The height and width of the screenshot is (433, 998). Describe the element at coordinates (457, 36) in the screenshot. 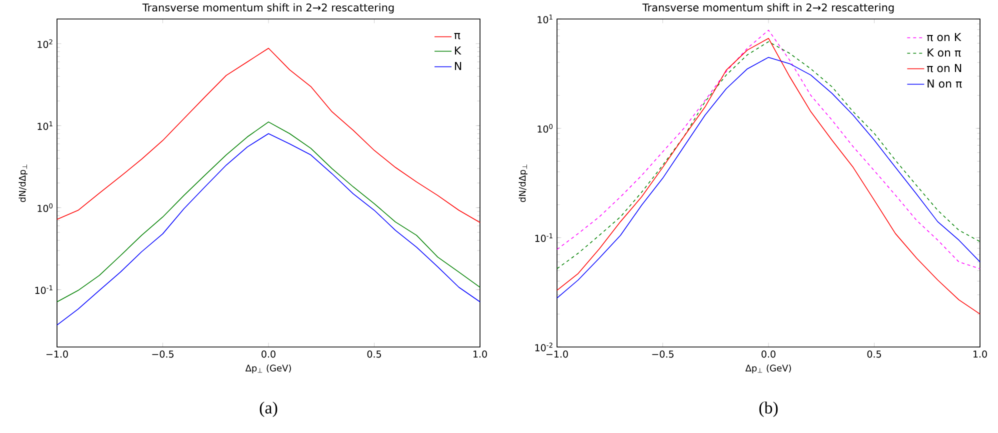

I see `legend-label: π` at that location.